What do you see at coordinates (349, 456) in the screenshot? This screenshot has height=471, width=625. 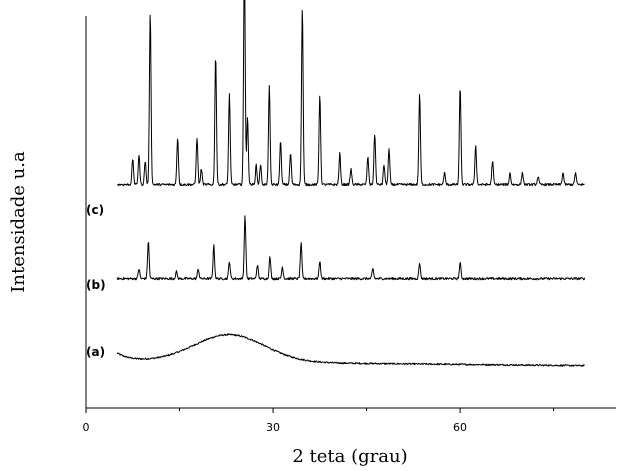 I see `x-axis-title: 2 teta (grau)` at bounding box center [349, 456].